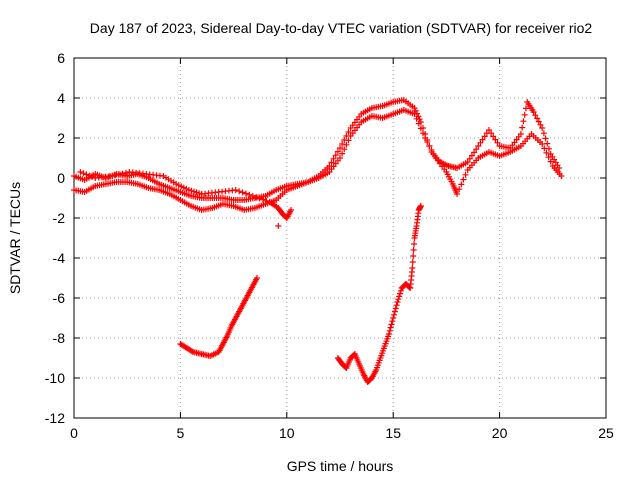 The image size is (640, 480). I want to click on y-tick-label: -10, so click(55, 378).